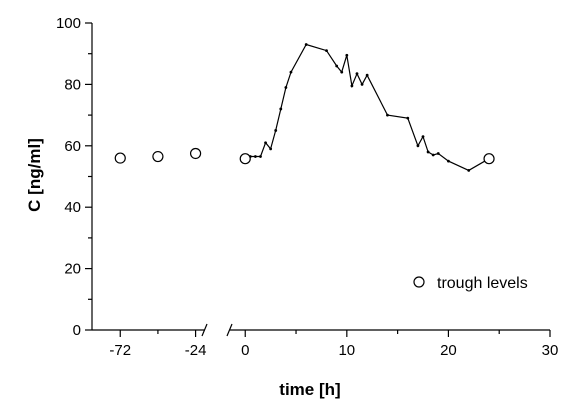 This screenshot has height=405, width=585. I want to click on x-tick-label: -24, so click(196, 350).